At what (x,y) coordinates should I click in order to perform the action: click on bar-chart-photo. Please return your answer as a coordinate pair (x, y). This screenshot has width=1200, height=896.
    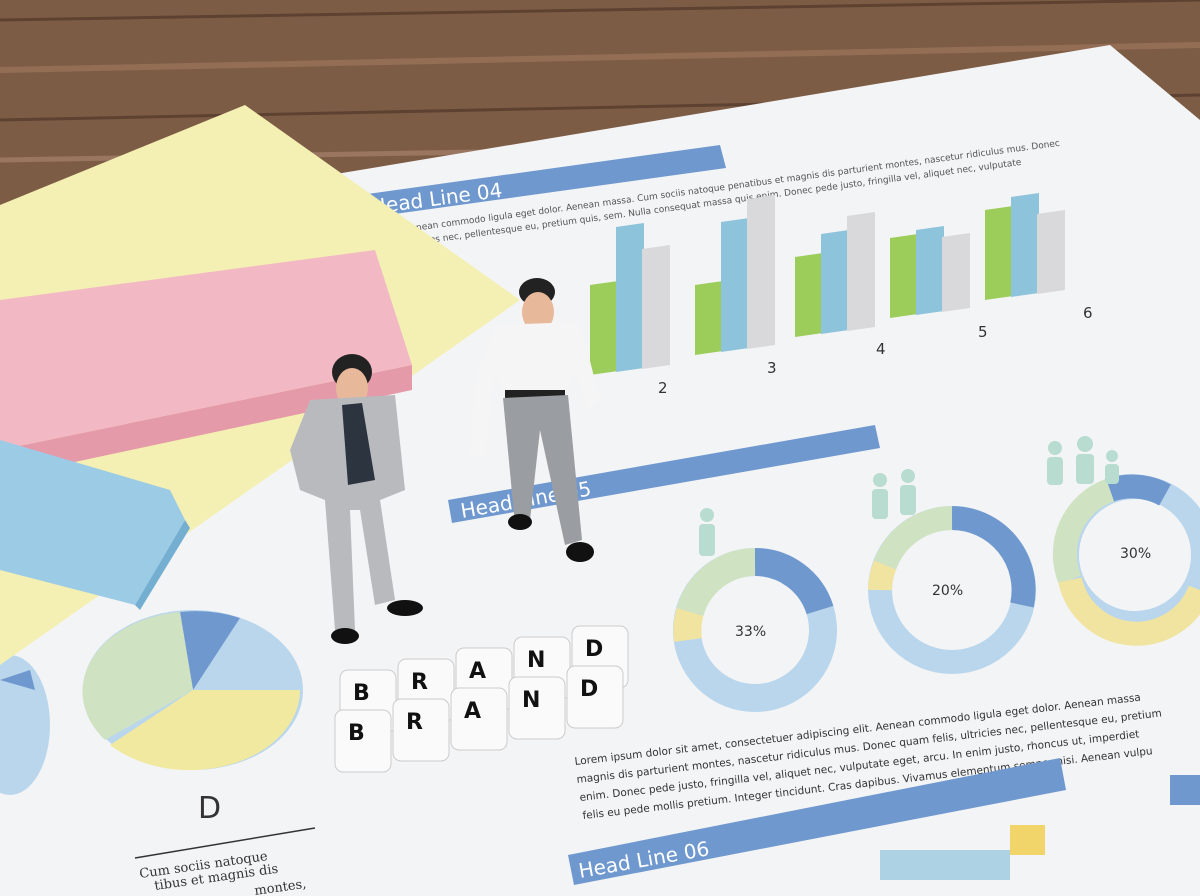
    Looking at the image, I should click on (827, 284).